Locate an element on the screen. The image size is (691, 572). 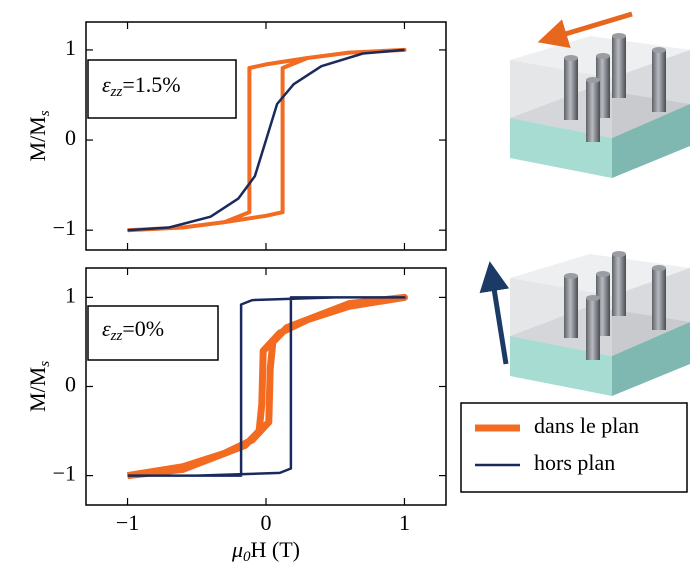
annotation-rest: =1.5% is located at coordinates (151, 84).